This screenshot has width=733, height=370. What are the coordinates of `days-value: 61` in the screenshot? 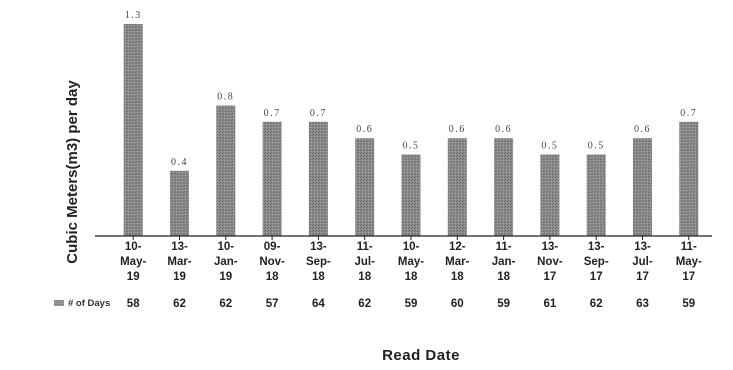 It's located at (550, 304).